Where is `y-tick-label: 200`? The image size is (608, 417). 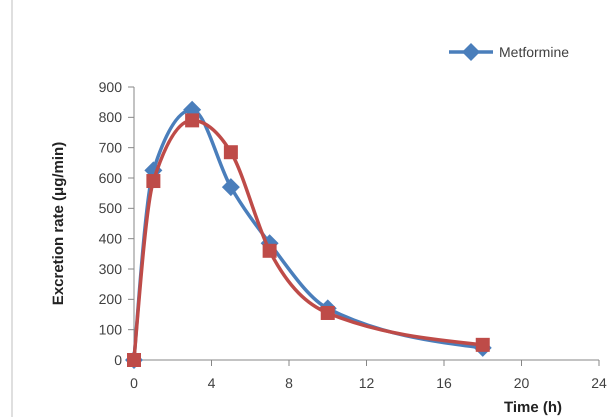
y-tick-label: 200 is located at coordinates (110, 299).